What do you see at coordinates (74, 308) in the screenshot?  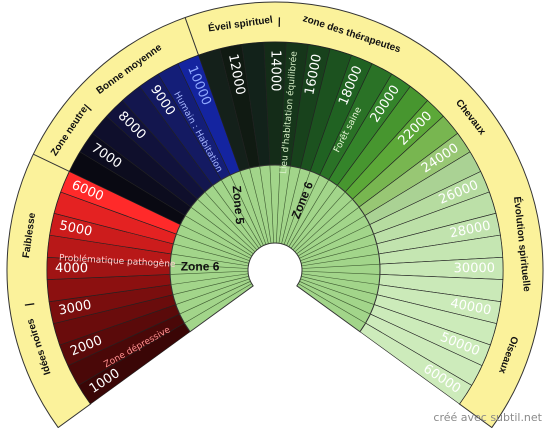 I see `scale-value-label: 3000` at bounding box center [74, 308].